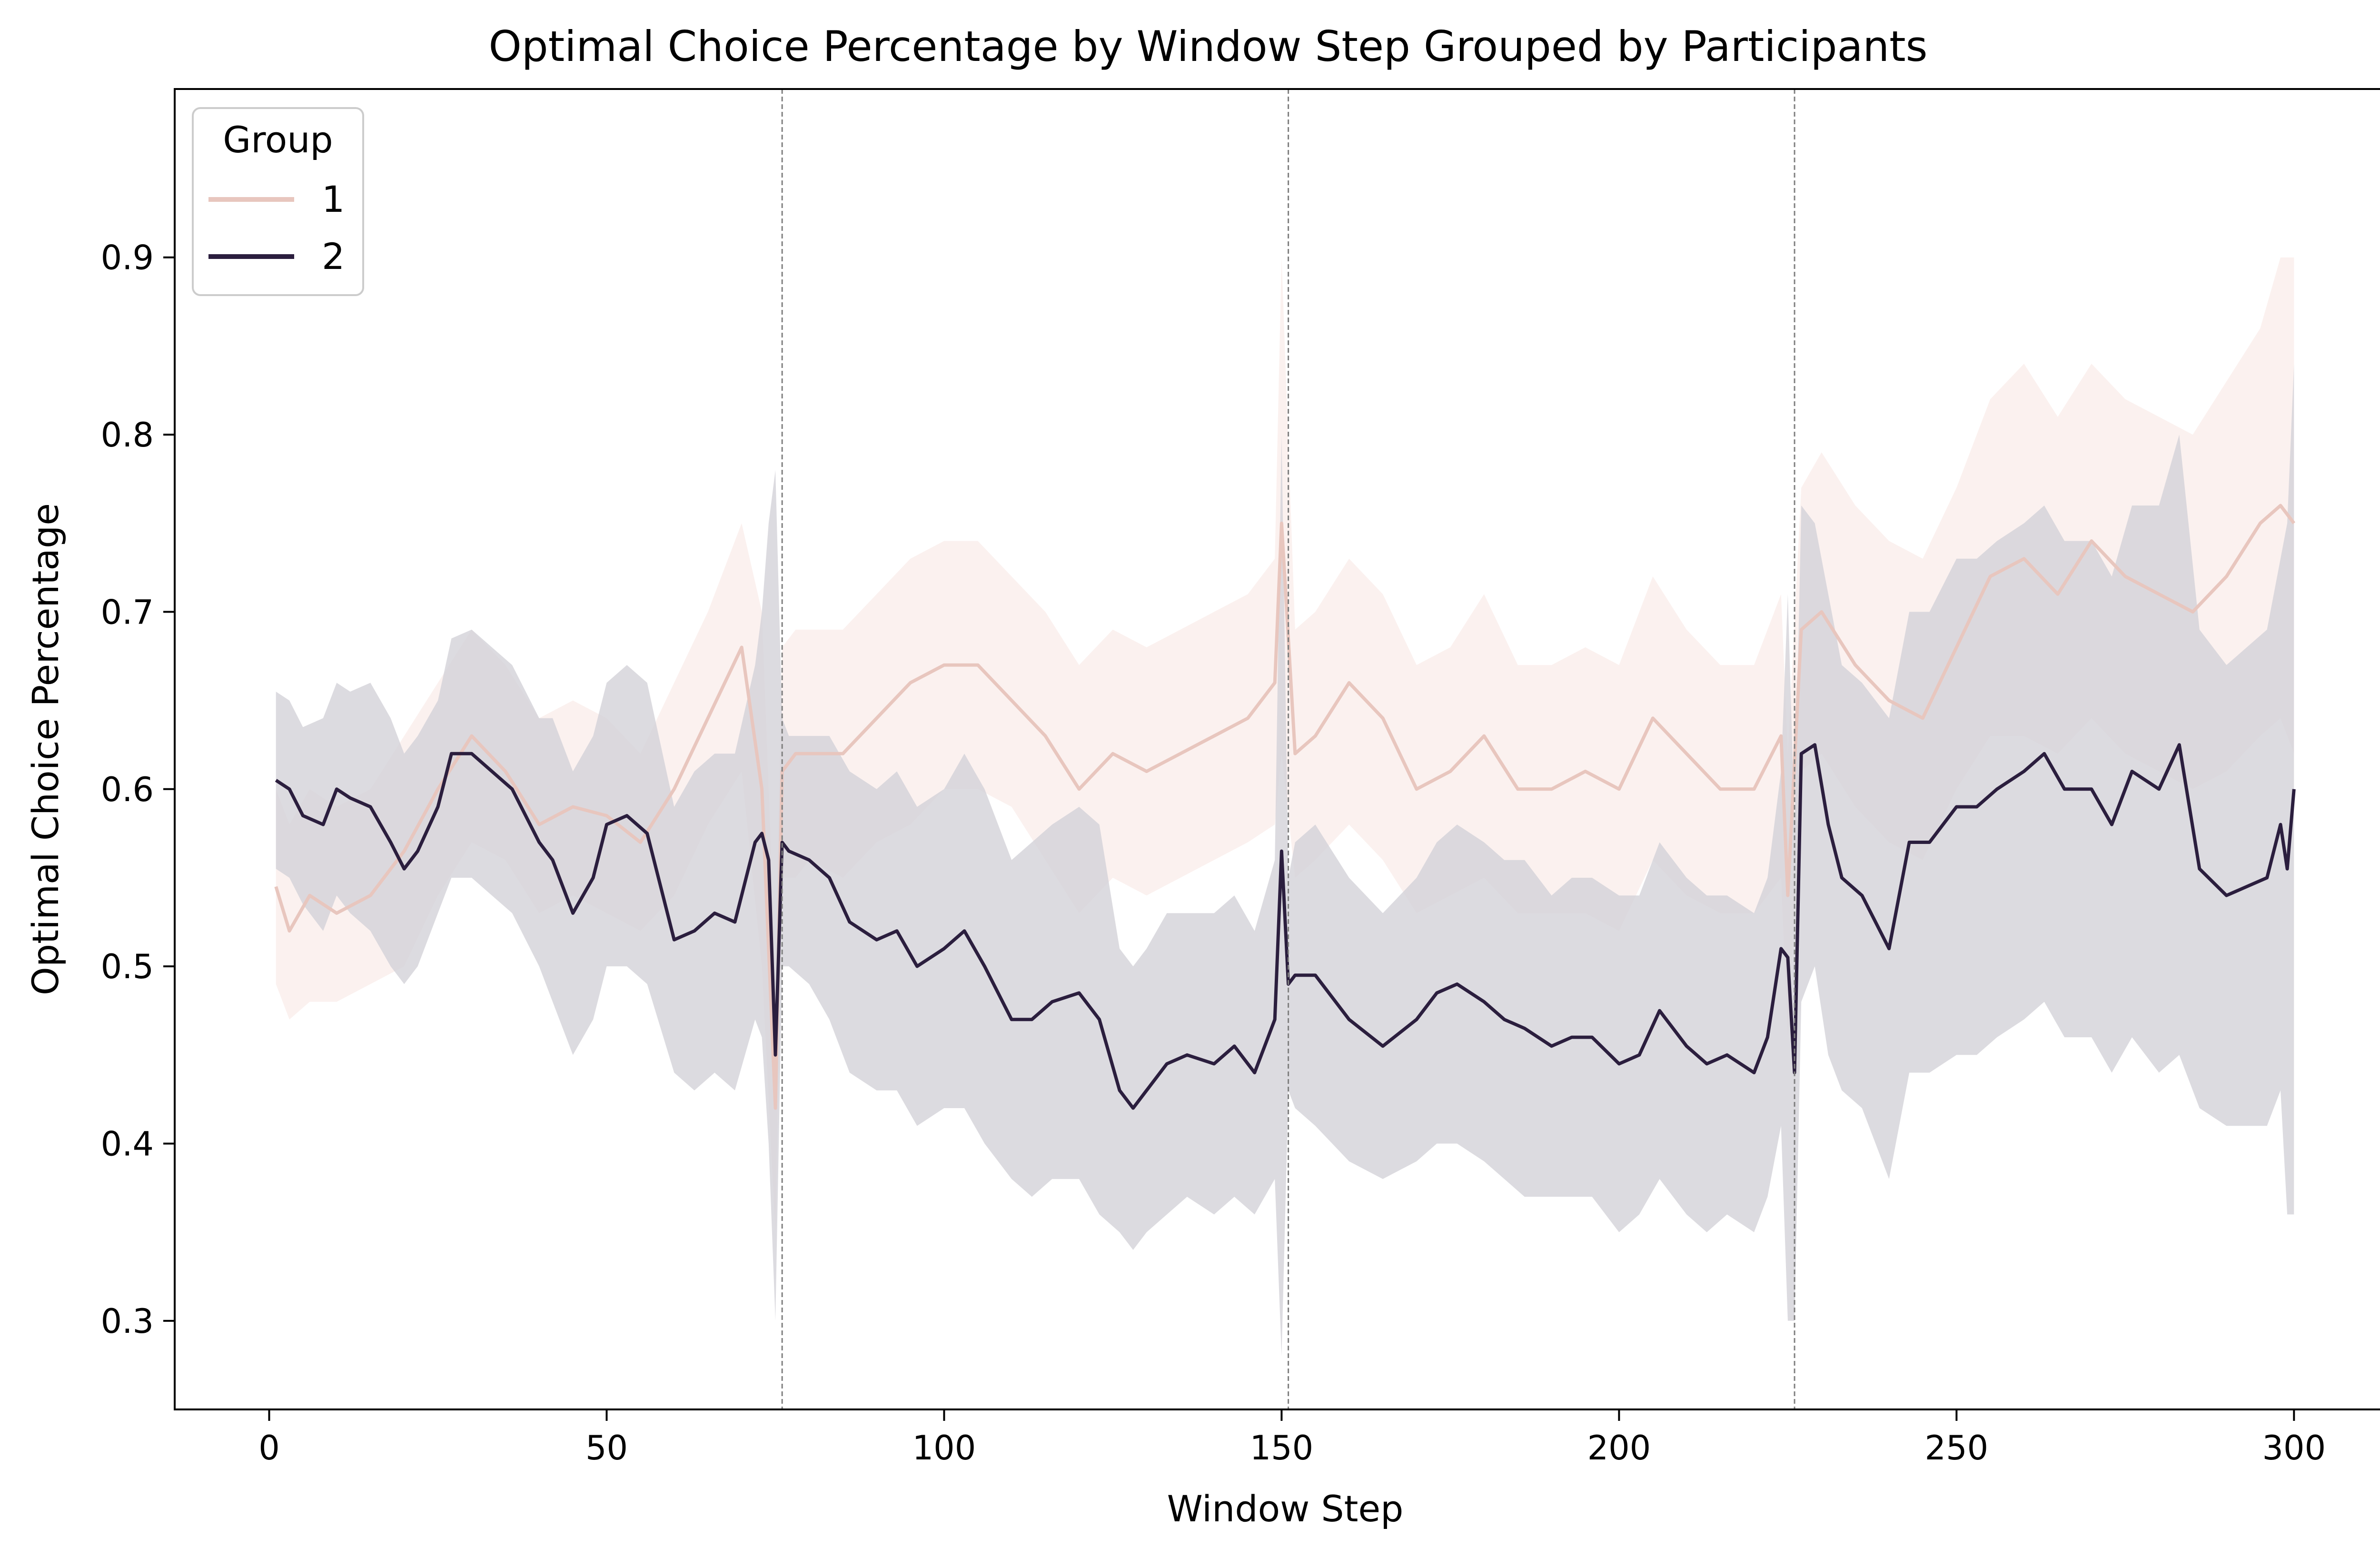 This screenshot has width=2380, height=1557. I want to click on legend-label-1: 1, so click(333, 199).